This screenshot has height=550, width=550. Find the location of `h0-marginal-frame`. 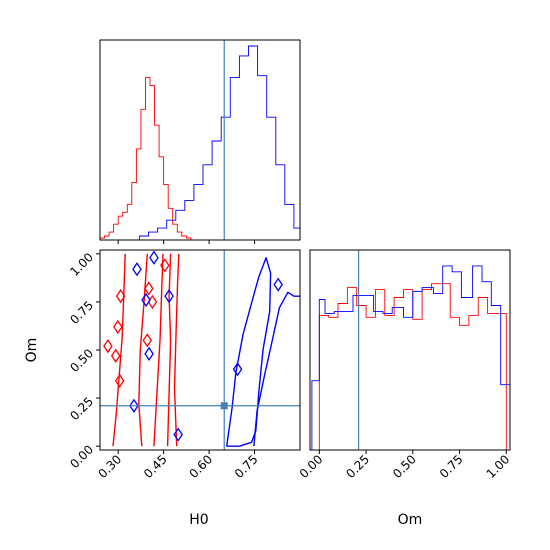

h0-marginal-frame is located at coordinates (200, 140).